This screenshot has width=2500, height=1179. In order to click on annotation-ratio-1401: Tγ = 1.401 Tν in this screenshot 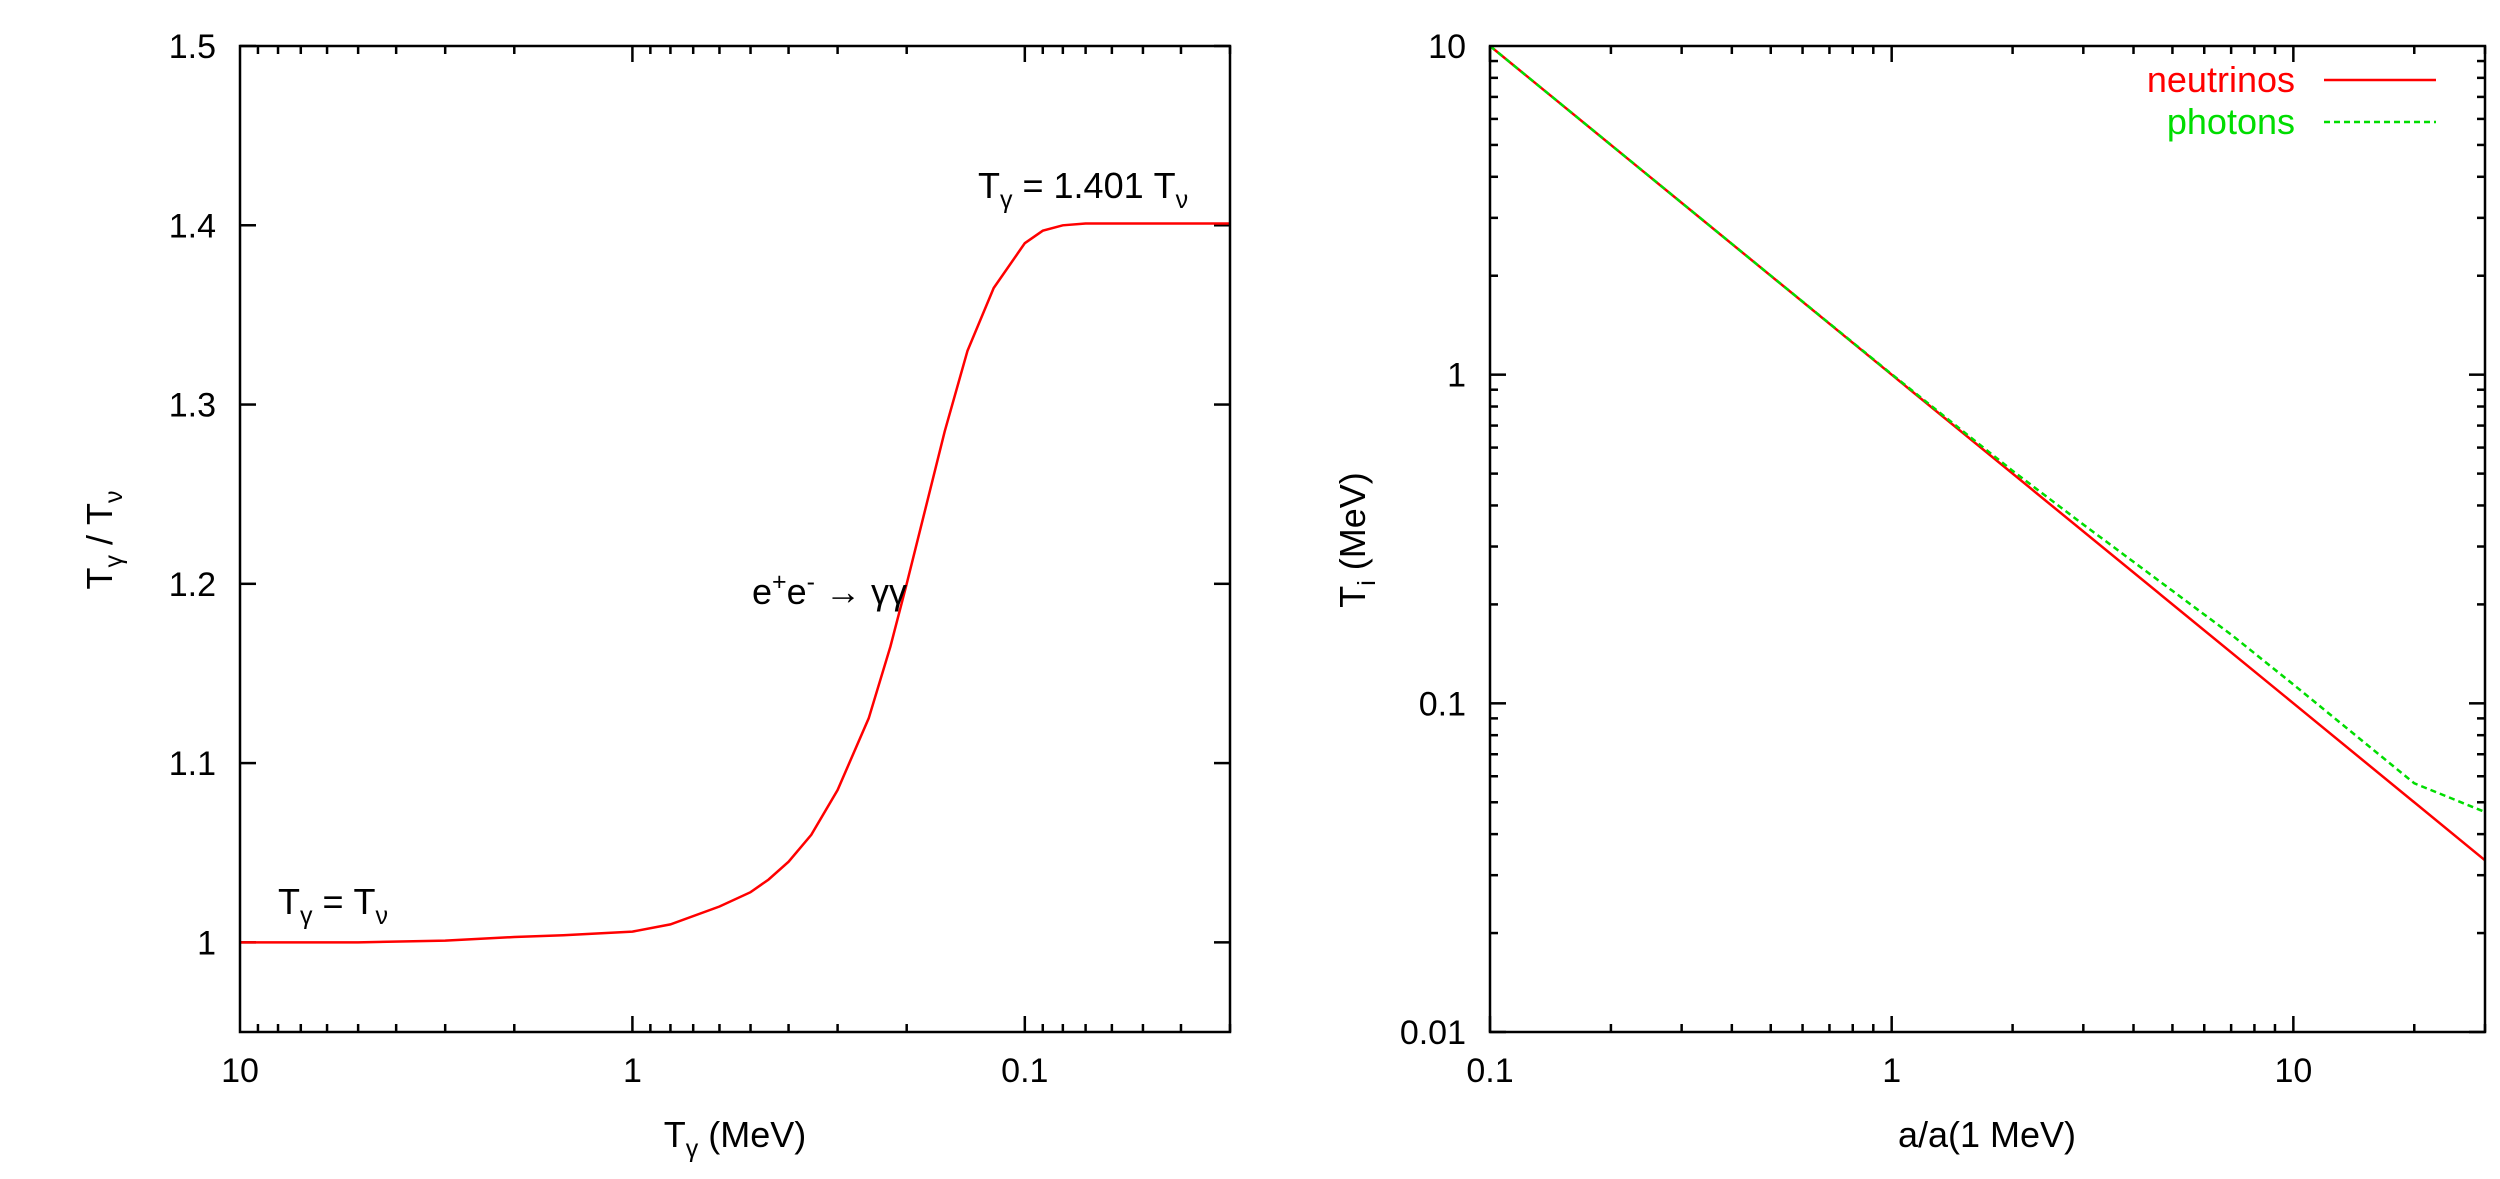, I will do `click(1083, 189)`.